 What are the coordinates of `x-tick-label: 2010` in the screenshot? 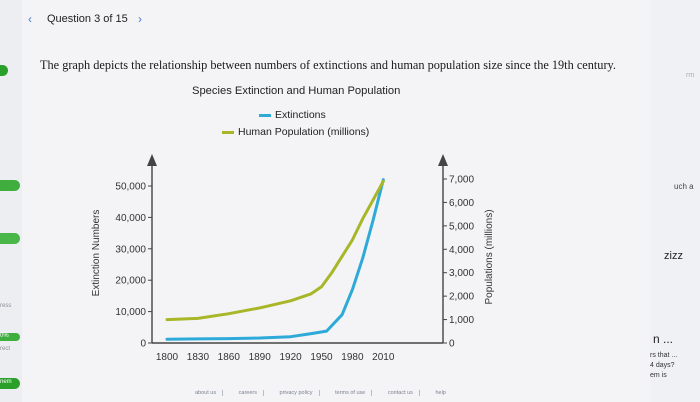 It's located at (383, 357).